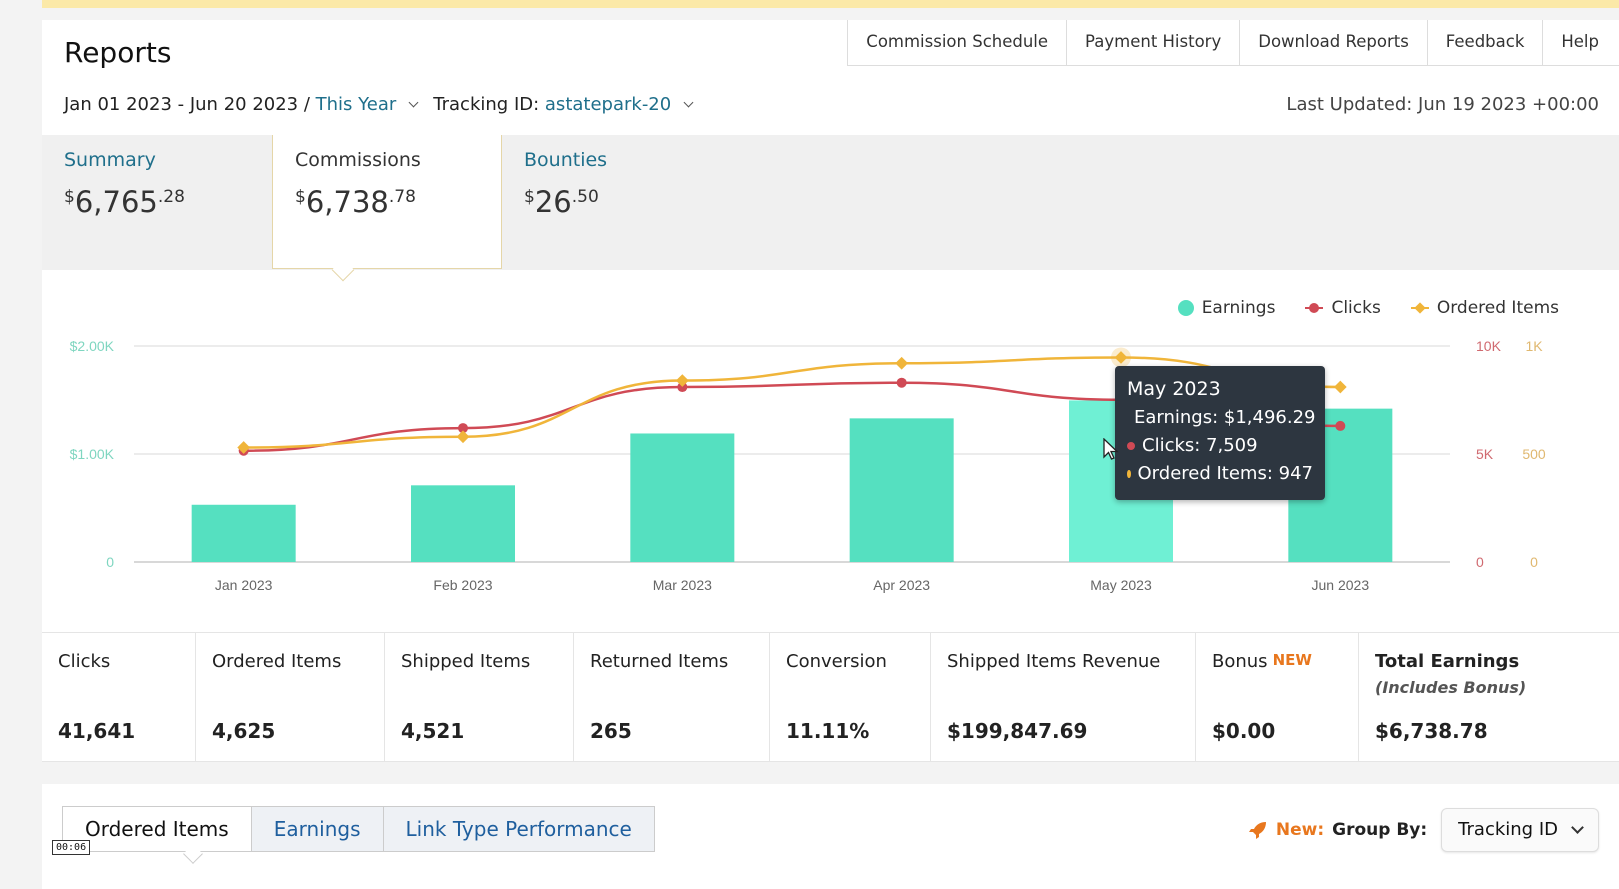 Image resolution: width=1619 pixels, height=889 pixels. Describe the element at coordinates (1580, 41) in the screenshot. I see `nav-help: Help` at that location.